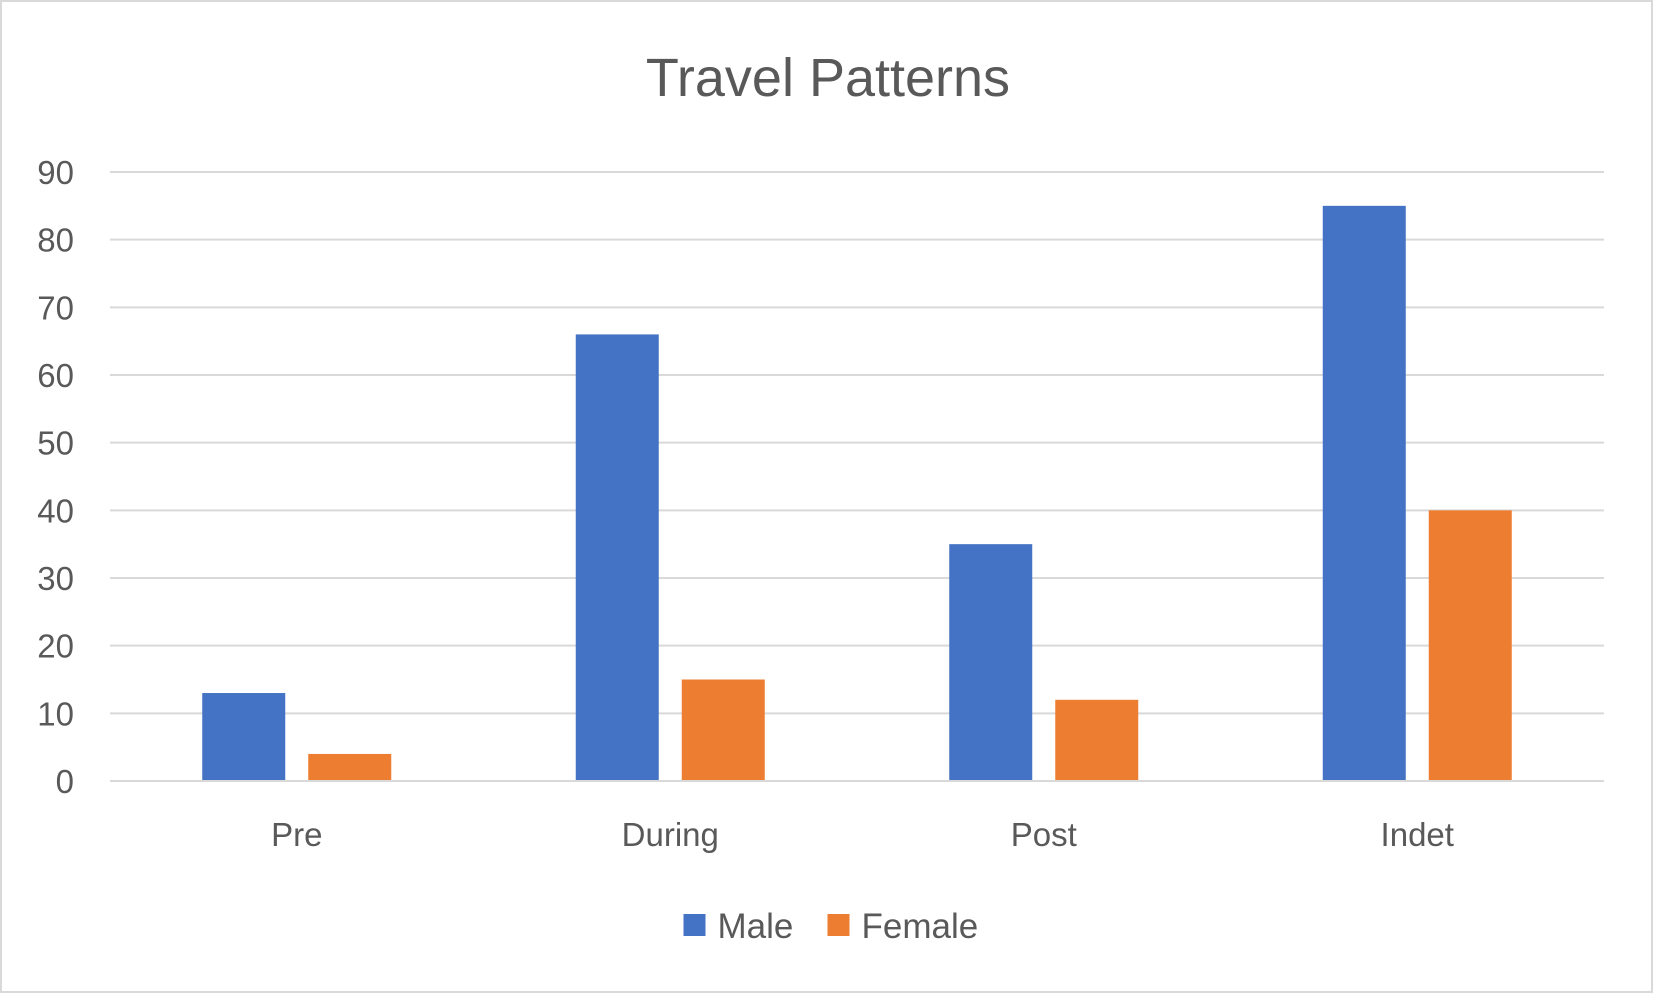 The height and width of the screenshot is (995, 1653). I want to click on bar-female-post, so click(1097, 740).